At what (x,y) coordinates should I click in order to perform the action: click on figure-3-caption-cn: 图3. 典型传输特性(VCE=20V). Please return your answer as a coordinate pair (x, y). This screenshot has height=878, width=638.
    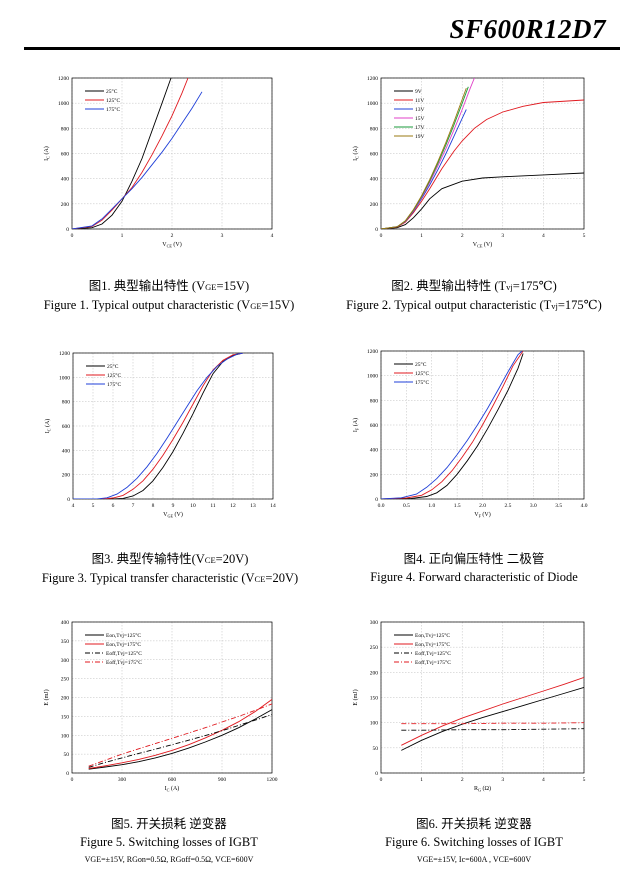
    Looking at the image, I should click on (170, 559).